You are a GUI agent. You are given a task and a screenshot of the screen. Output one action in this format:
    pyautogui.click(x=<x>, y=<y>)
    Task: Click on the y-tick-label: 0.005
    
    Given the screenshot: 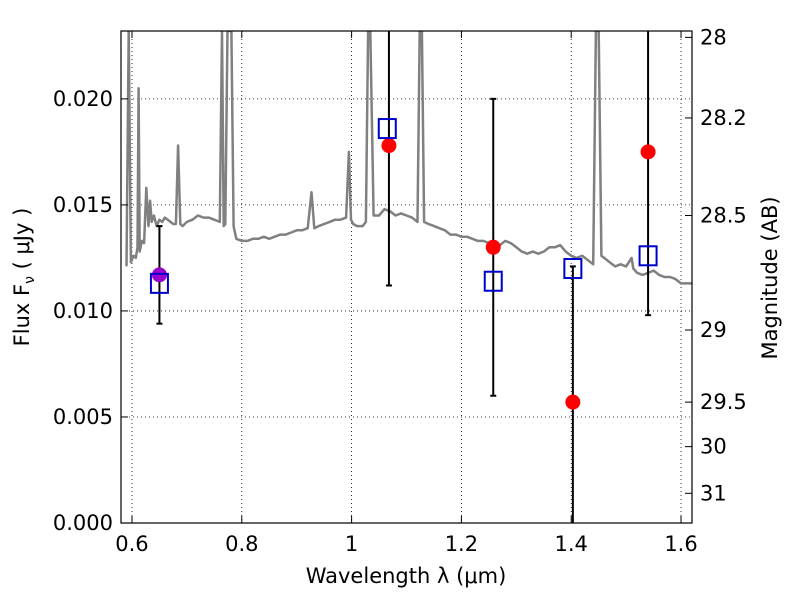 What is the action you would take?
    pyautogui.click(x=83, y=417)
    